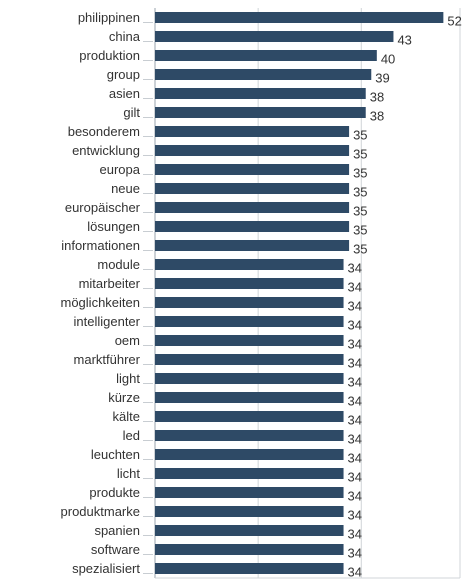  Describe the element at coordinates (299, 17) in the screenshot. I see `bar-philippinen` at that location.